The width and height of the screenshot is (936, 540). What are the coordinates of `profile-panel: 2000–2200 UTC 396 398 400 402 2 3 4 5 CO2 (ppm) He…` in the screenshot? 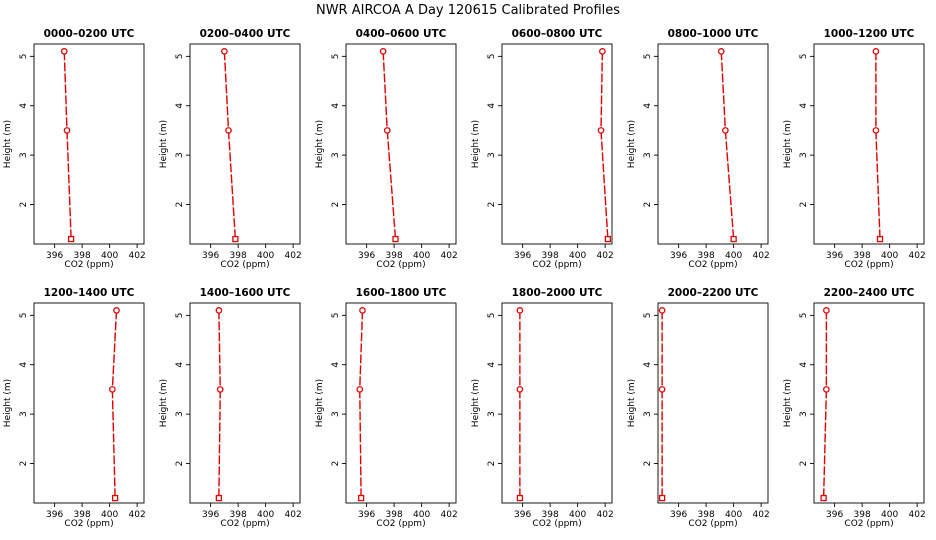 It's located at (698, 408).